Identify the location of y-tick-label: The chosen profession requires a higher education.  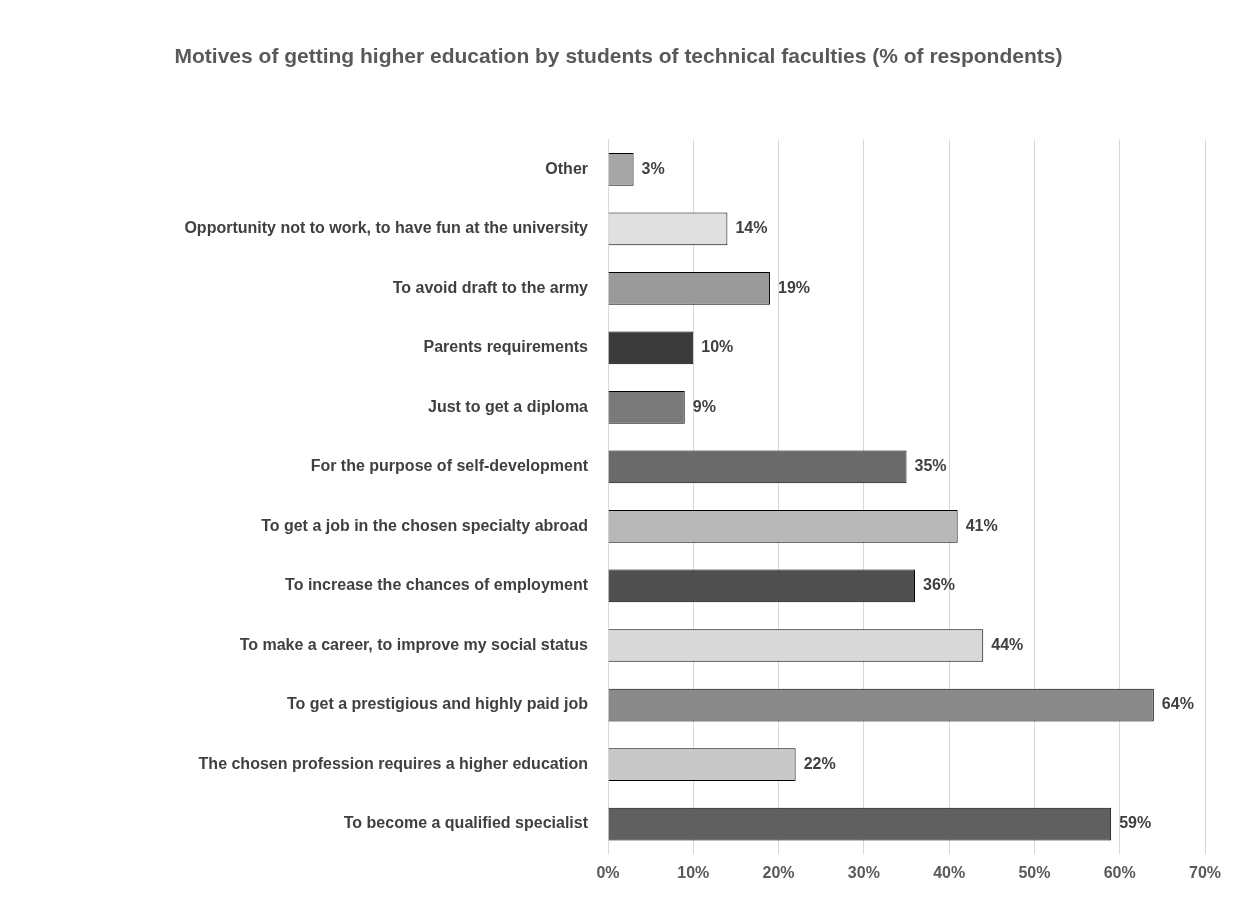
(393, 763).